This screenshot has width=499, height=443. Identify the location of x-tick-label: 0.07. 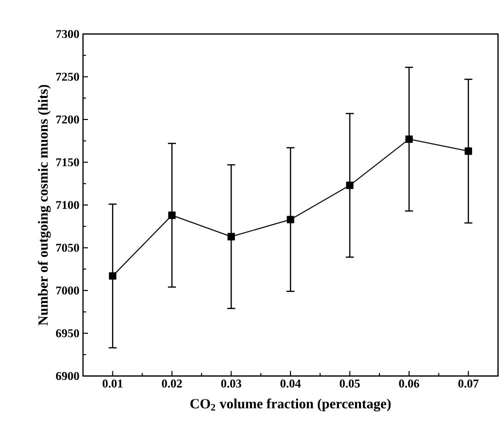
(468, 384).